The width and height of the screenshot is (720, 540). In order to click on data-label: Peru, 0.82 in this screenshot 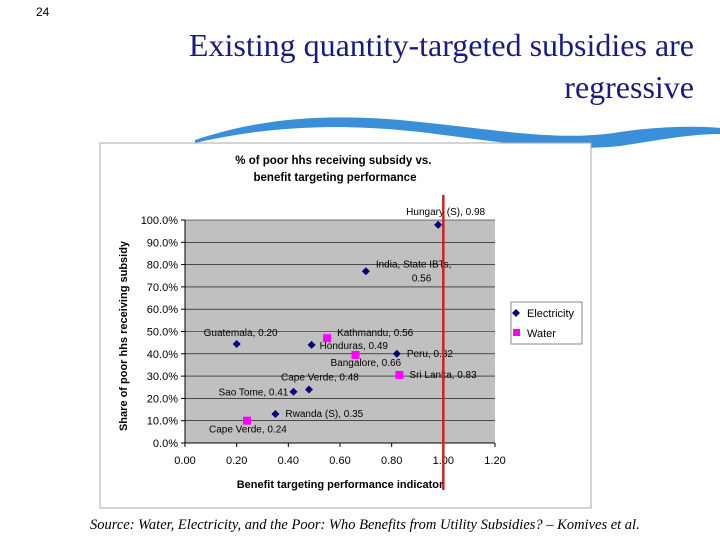, I will do `click(430, 354)`.